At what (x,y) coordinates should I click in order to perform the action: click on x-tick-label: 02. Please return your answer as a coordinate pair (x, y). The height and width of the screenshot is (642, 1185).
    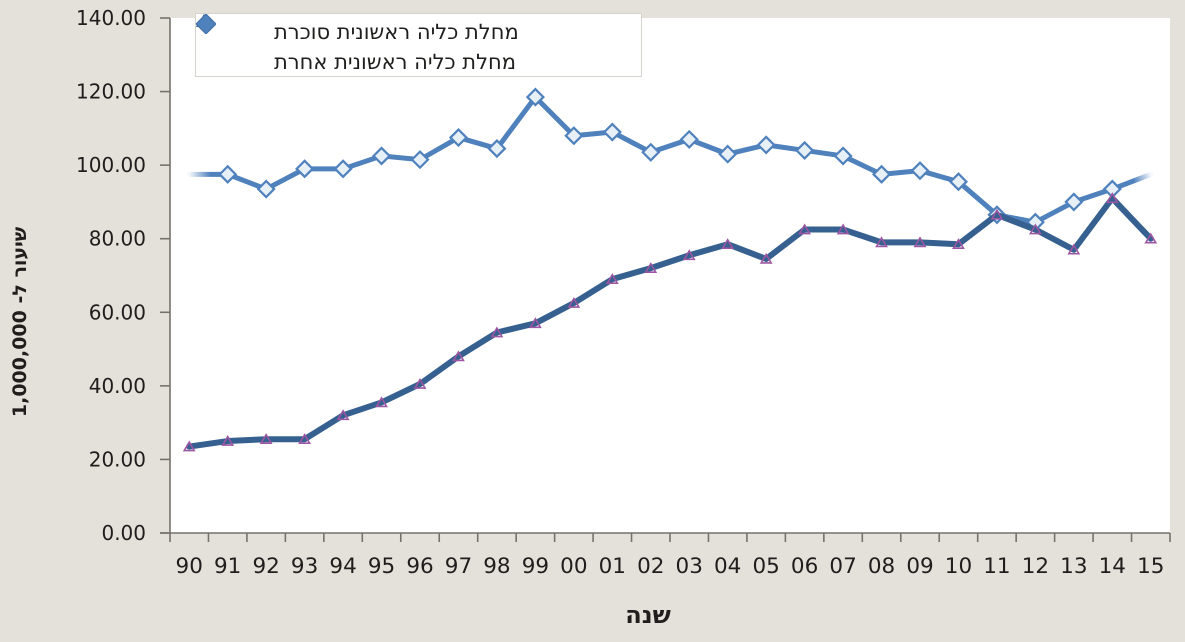
    Looking at the image, I should click on (650, 566).